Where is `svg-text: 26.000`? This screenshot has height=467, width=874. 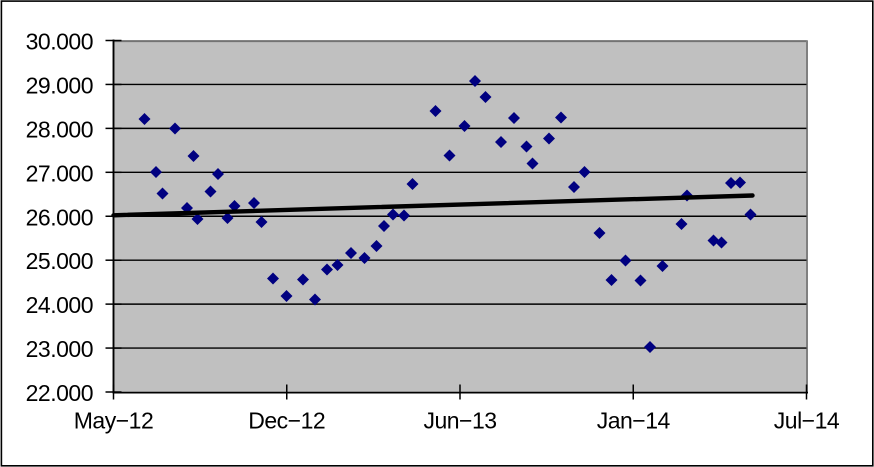 svg-text: 26.000 is located at coordinates (59, 217).